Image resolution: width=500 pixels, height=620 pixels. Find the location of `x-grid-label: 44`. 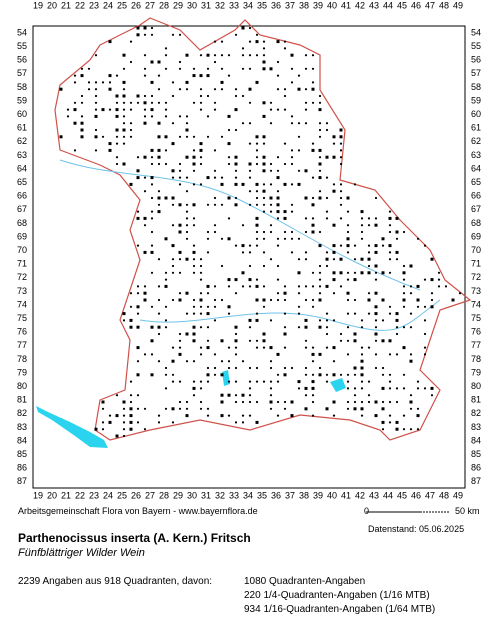

x-grid-label: 44 is located at coordinates (388, 495).